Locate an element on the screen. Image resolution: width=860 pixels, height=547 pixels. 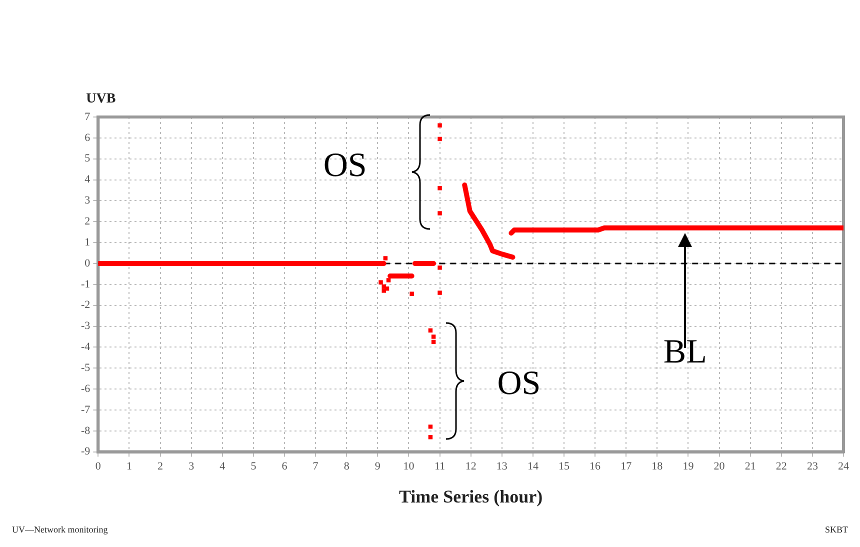
x-tick-label: 23 is located at coordinates (812, 466).